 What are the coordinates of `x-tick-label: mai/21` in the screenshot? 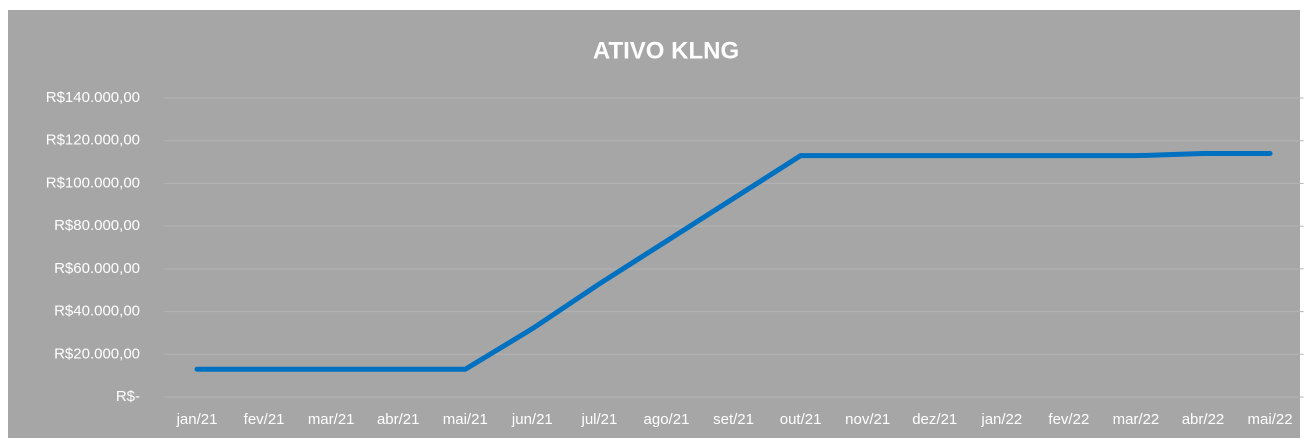 It's located at (465, 419).